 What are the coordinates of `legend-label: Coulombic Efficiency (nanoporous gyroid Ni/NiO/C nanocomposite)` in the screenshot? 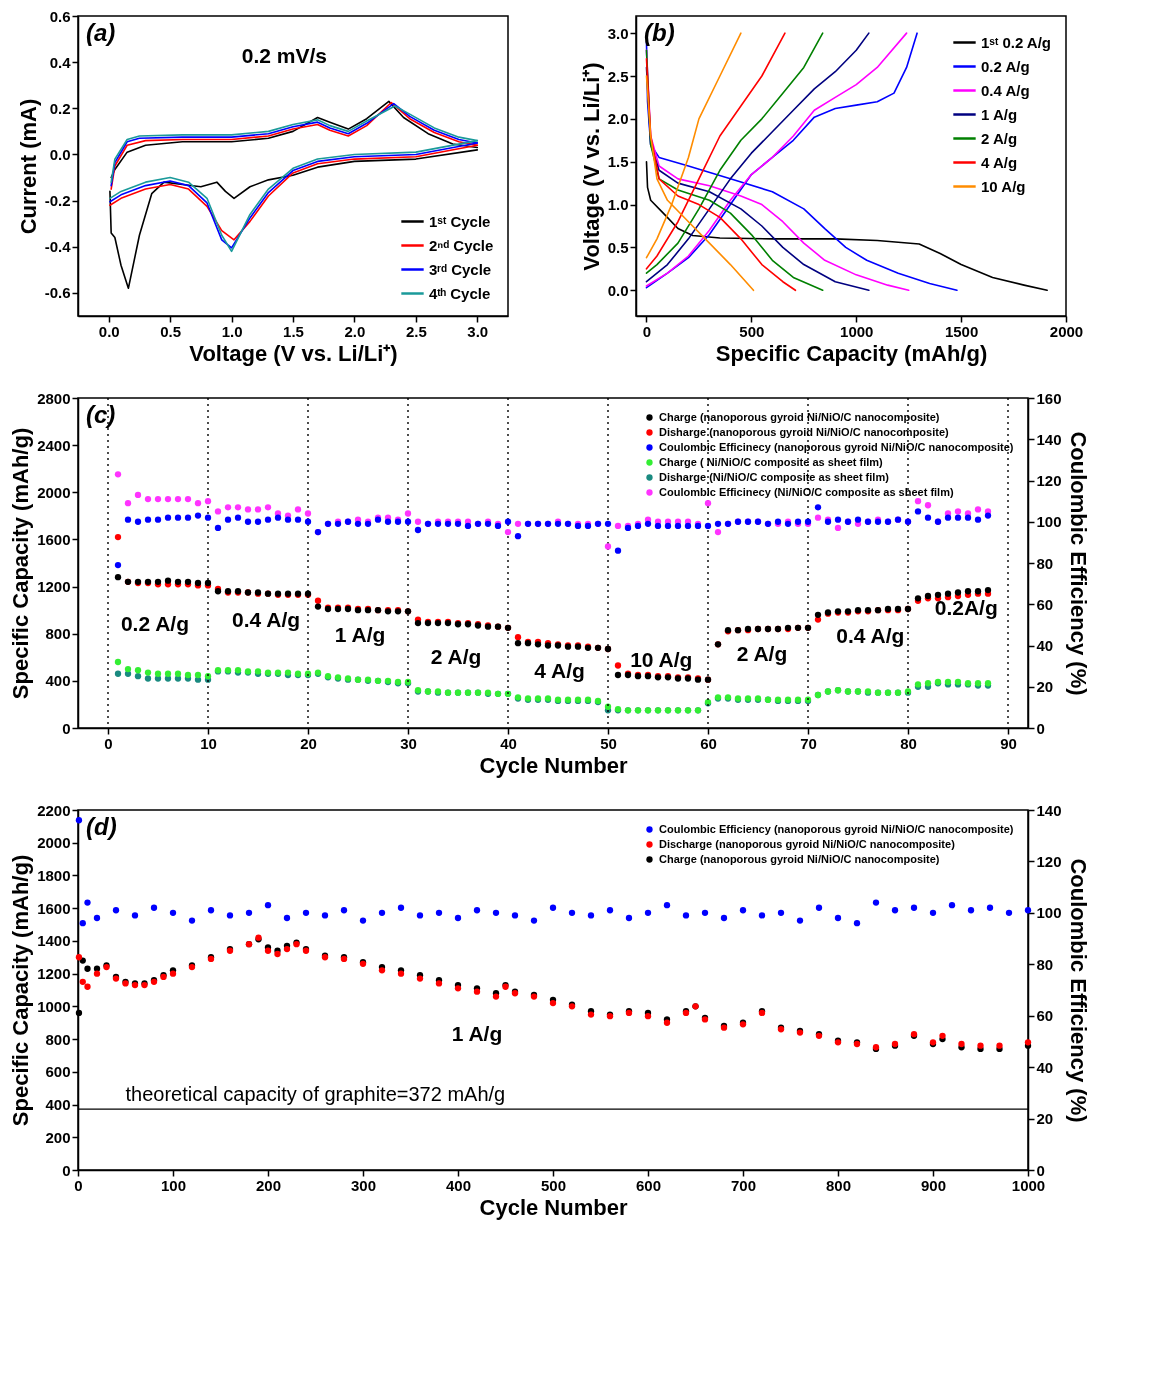 It's located at (836, 828).